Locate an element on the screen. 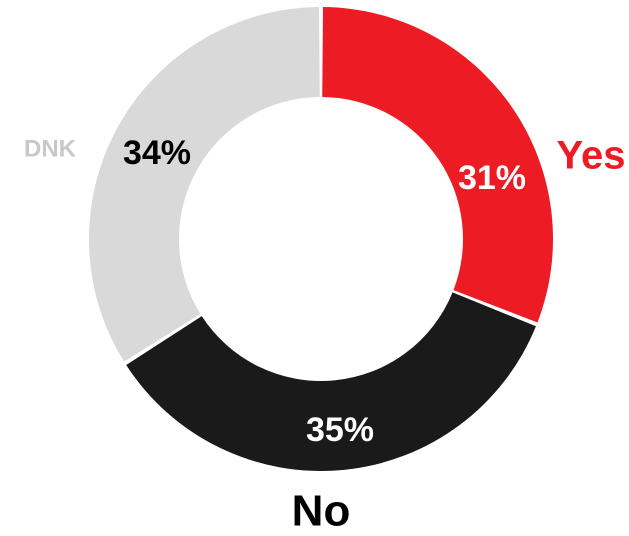 This screenshot has width=629, height=536. slice-value-label-dnk: 34% is located at coordinates (157, 153).